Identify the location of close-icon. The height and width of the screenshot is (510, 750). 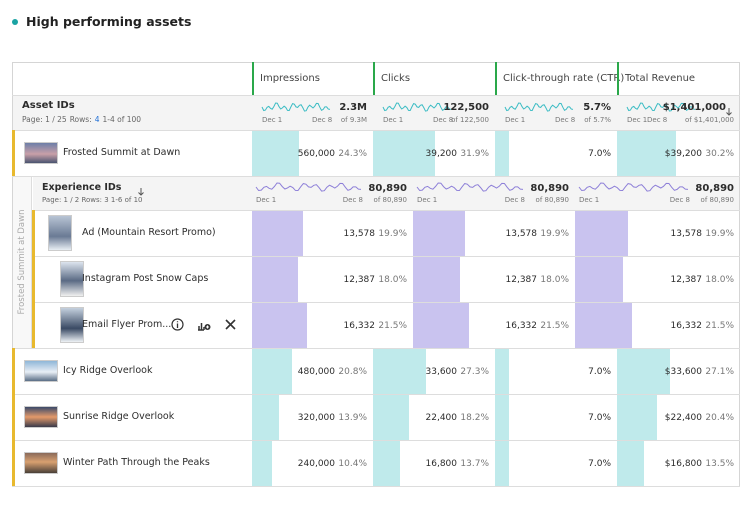
(230, 324).